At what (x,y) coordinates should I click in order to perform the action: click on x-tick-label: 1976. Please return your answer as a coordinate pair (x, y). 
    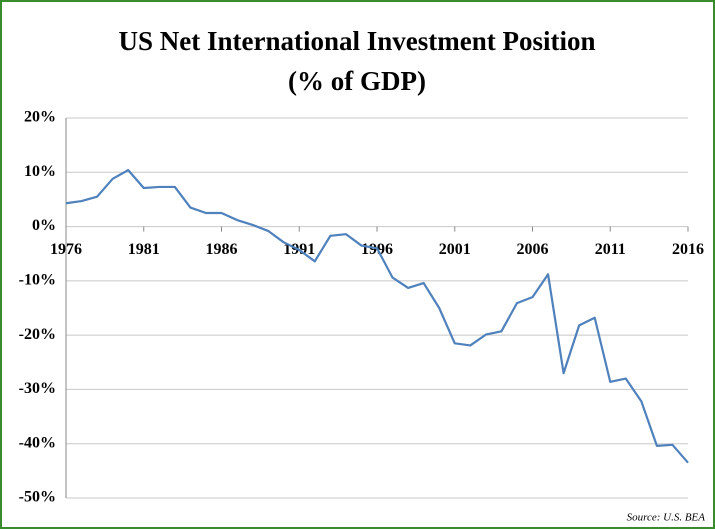
    Looking at the image, I should click on (66, 249).